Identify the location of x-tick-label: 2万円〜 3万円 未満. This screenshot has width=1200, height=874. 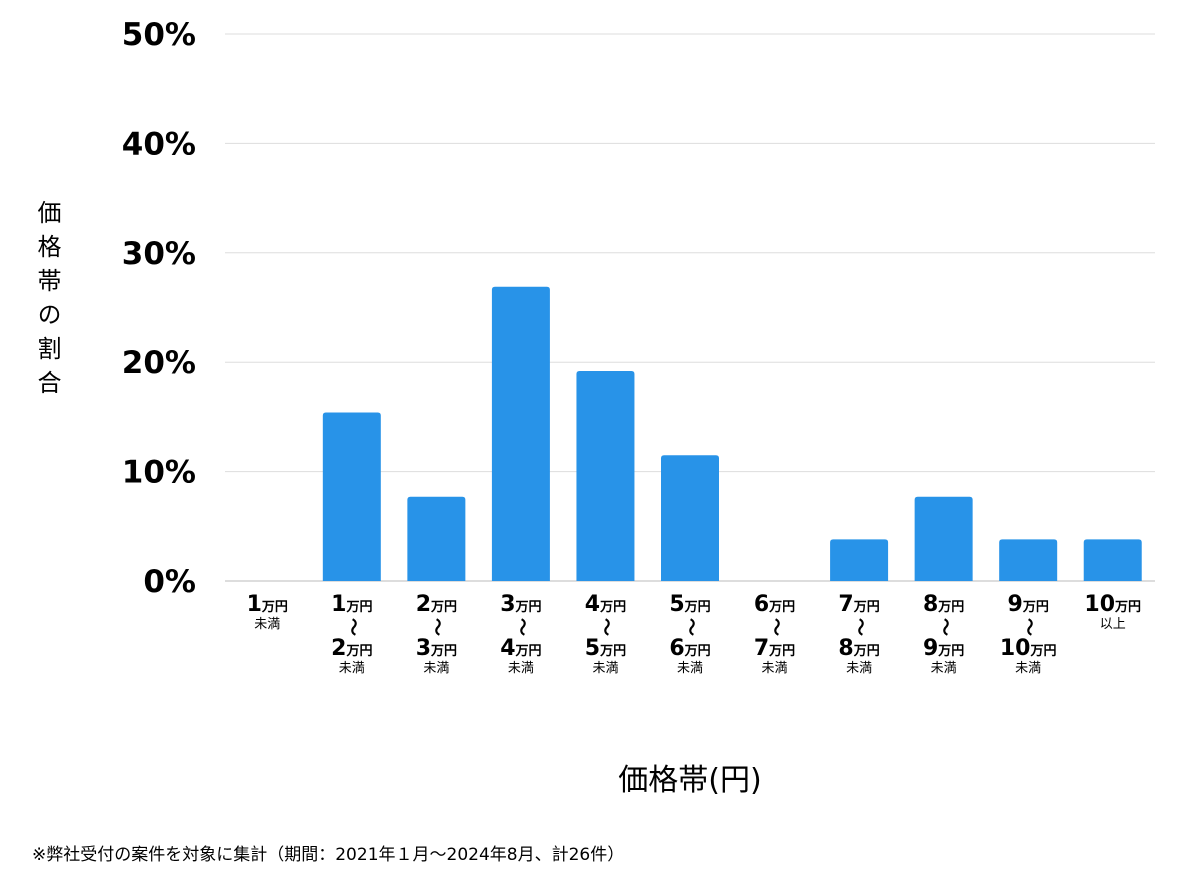
(436, 634).